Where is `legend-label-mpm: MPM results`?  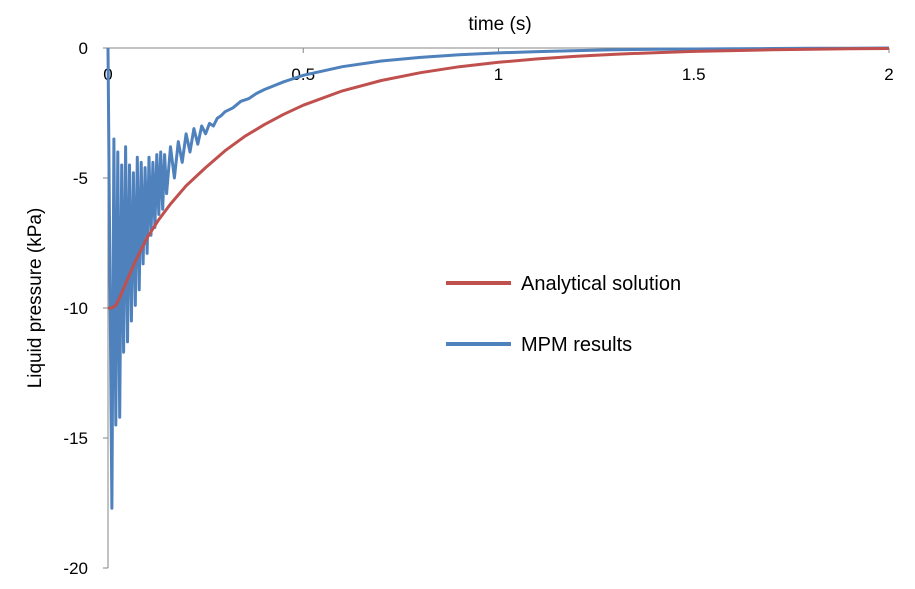
legend-label-mpm: MPM results is located at coordinates (576, 345).